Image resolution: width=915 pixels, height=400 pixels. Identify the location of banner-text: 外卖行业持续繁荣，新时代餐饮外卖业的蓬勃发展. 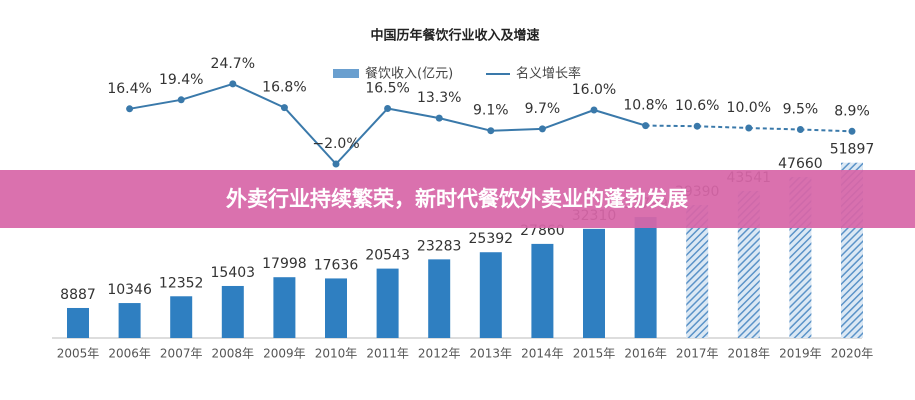
(457, 199).